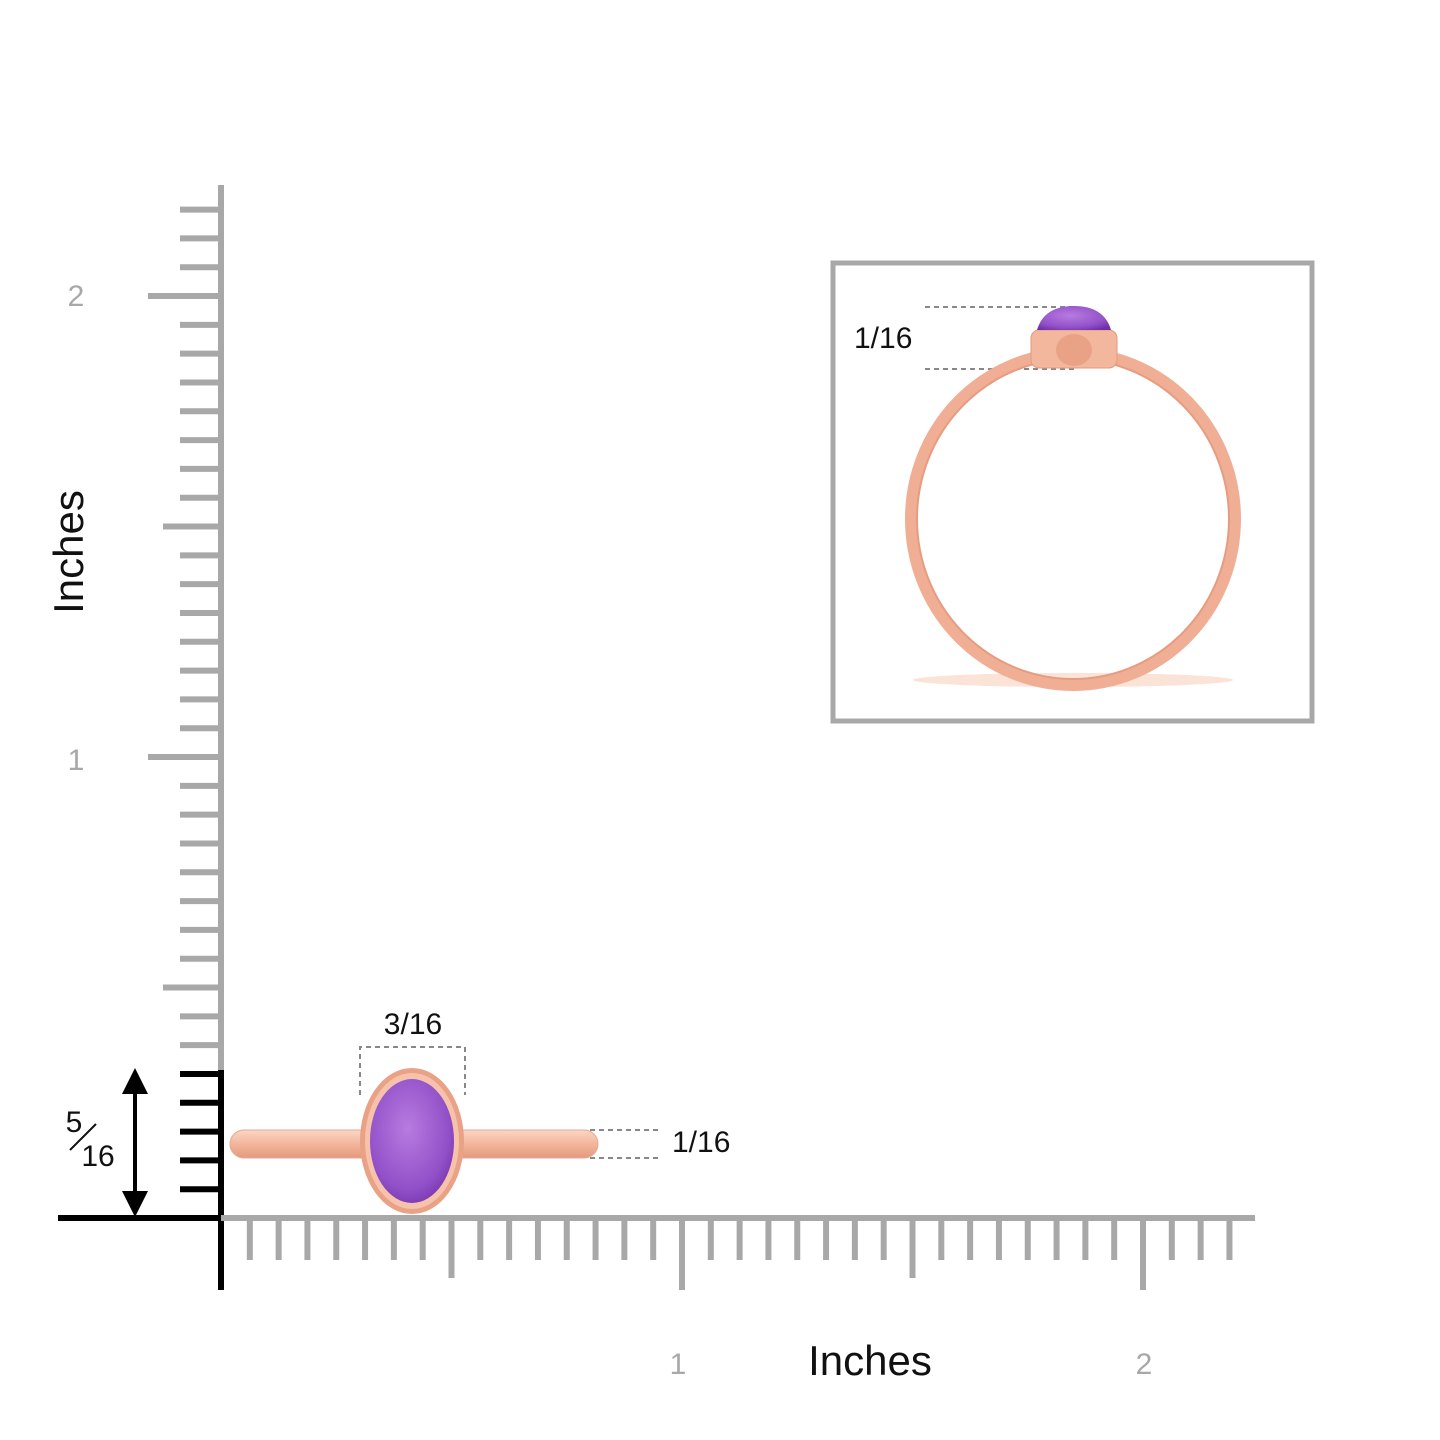 Image resolution: width=1440 pixels, height=1440 pixels. I want to click on fraction-slash, so click(83, 1137).